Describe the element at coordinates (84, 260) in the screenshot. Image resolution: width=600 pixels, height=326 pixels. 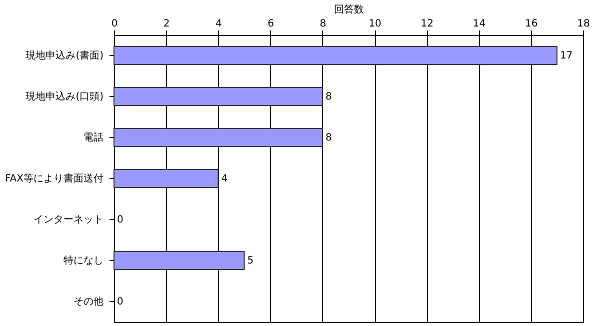
I see `y-tick-label: 特になし` at that location.